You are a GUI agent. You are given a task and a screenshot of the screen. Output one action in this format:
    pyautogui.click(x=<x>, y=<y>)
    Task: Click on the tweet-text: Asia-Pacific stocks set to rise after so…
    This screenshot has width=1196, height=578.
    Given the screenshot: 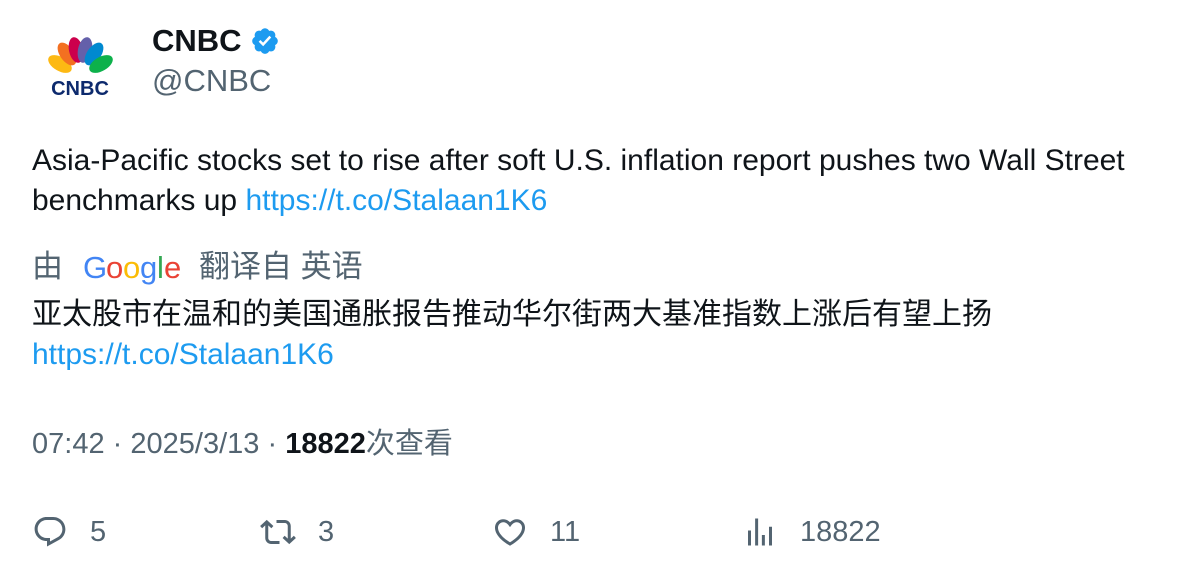 What is the action you would take?
    pyautogui.click(x=597, y=181)
    